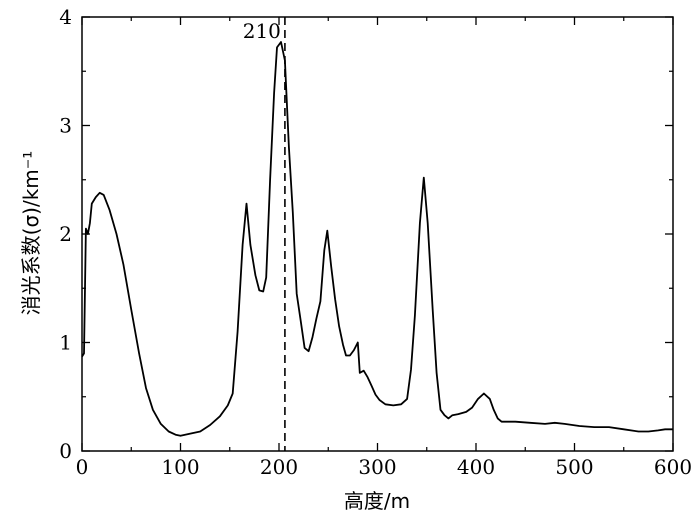  What do you see at coordinates (82, 467) in the screenshot?
I see `x-tick-label: 0` at bounding box center [82, 467].